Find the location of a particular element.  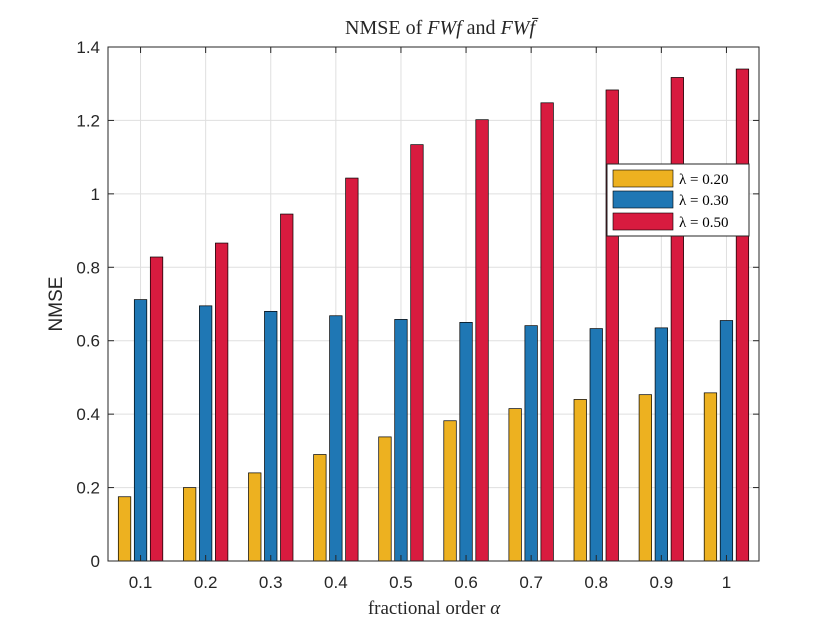

y-tick-label: 0.6 is located at coordinates (88, 341).